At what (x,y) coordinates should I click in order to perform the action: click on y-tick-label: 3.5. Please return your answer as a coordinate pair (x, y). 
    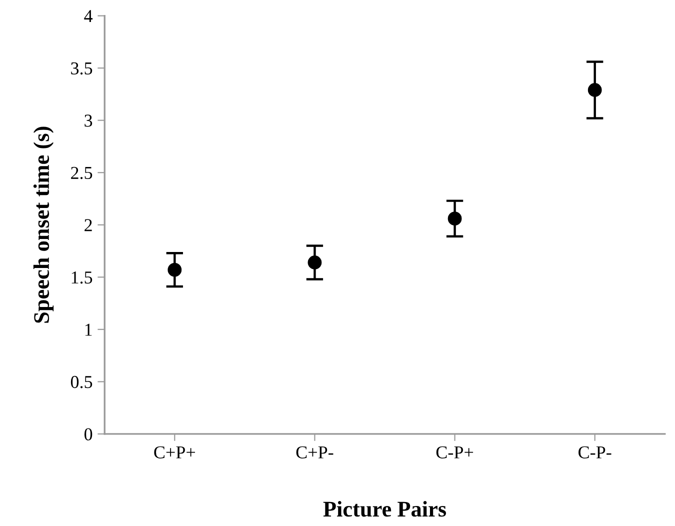
    Looking at the image, I should click on (81, 68).